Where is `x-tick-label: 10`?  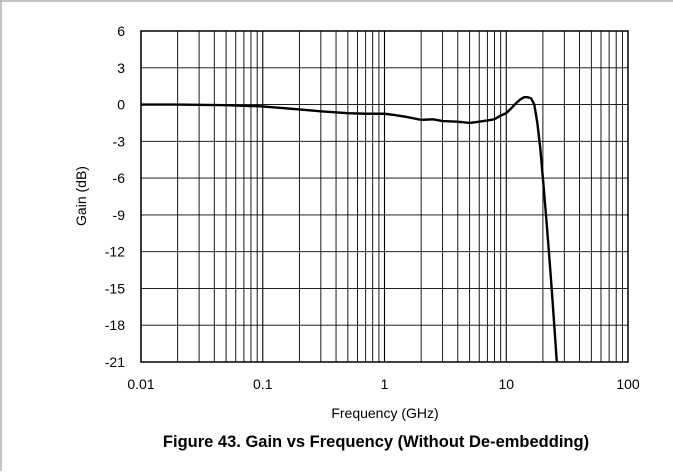
x-tick-label: 10 is located at coordinates (506, 384).